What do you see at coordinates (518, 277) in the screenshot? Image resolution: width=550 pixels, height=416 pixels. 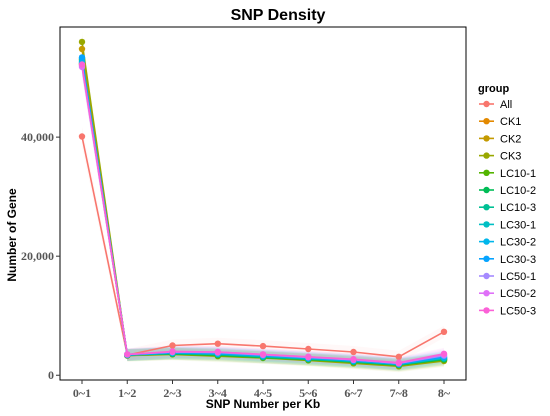 I see `legend-label: LC50-1` at bounding box center [518, 277].